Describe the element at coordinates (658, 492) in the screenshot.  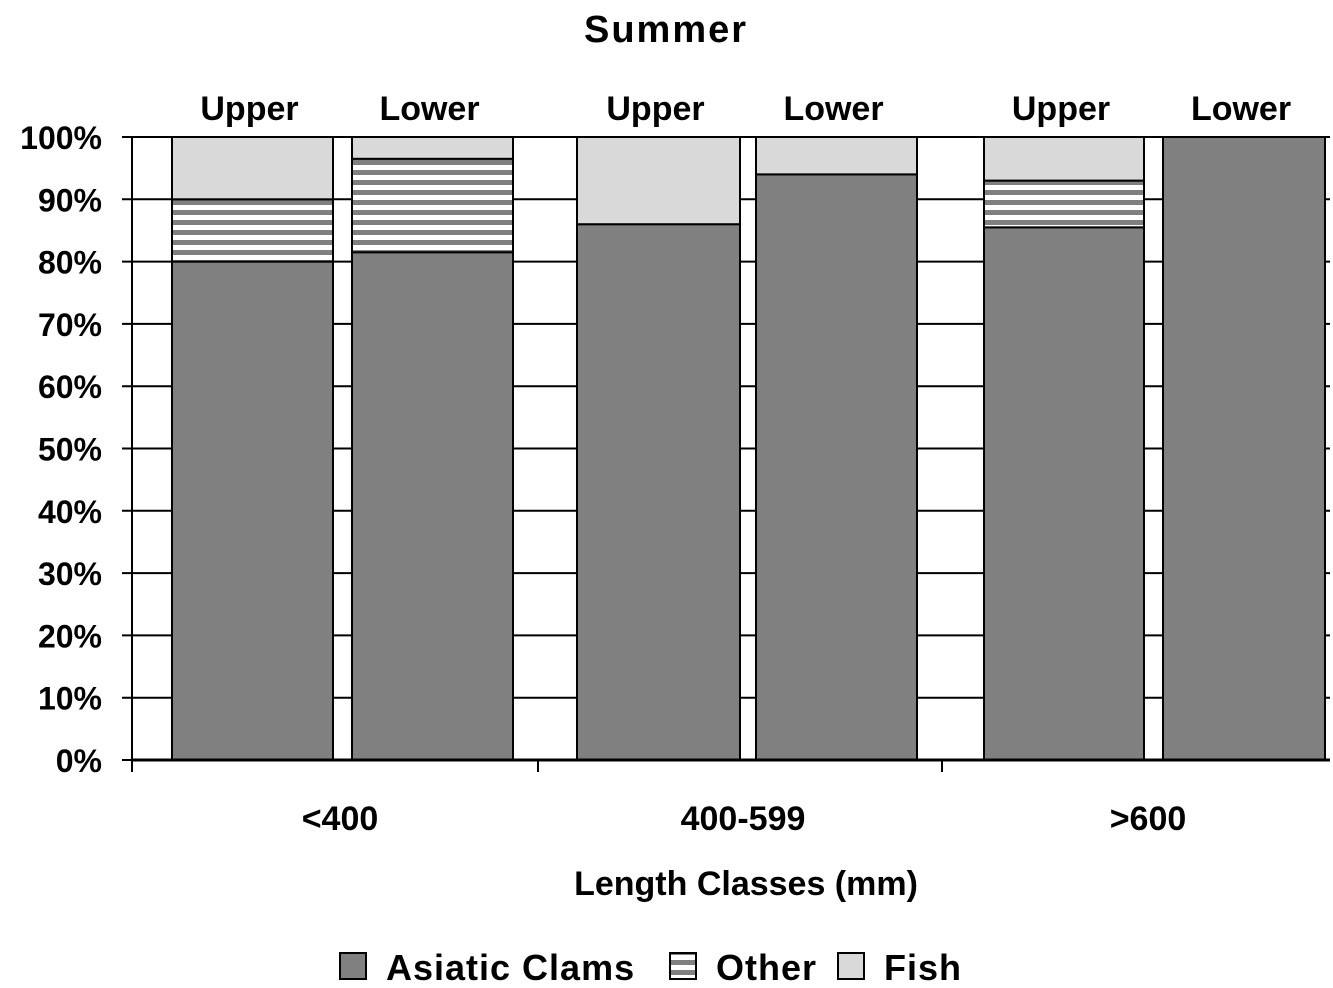
I see `bar-segment-400-599-upper-asiatic-clams` at that location.